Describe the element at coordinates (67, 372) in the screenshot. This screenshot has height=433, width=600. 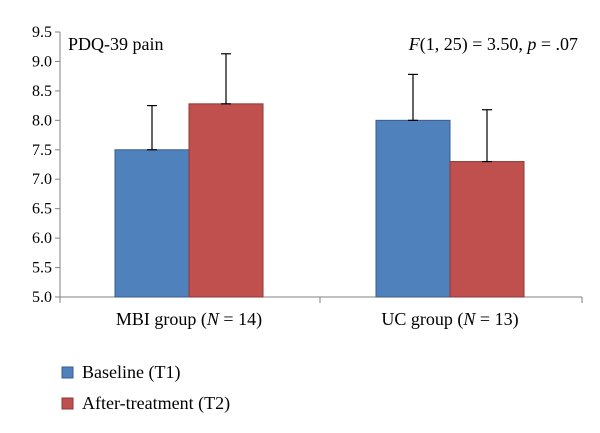
I see `legend-swatch-baseline` at that location.